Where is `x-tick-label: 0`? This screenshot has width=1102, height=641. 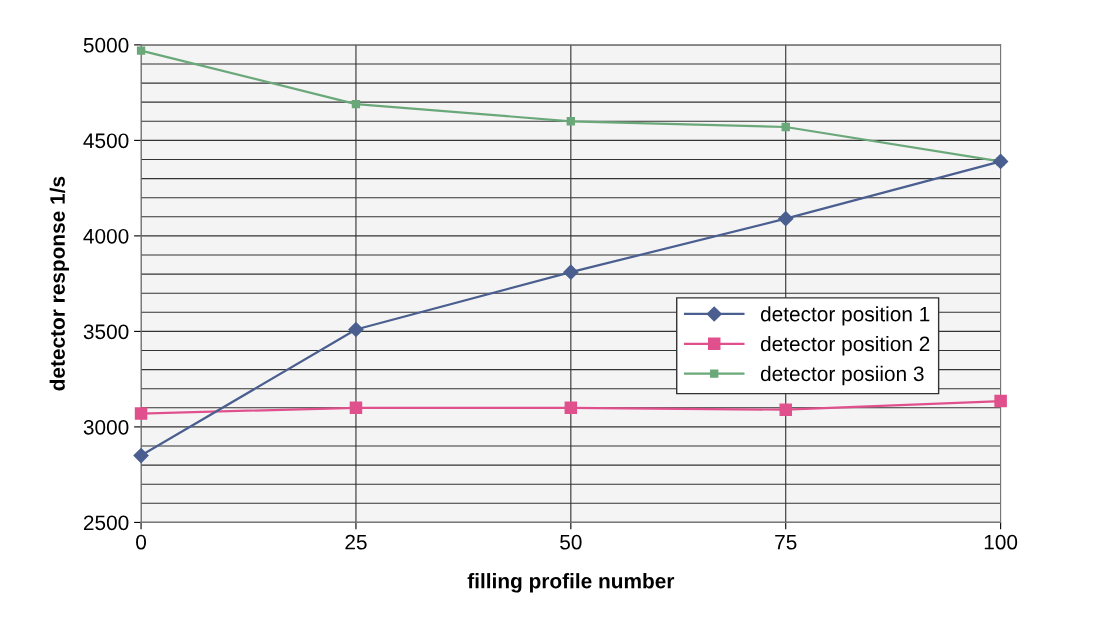
x-tick-label: 0 is located at coordinates (141, 542).